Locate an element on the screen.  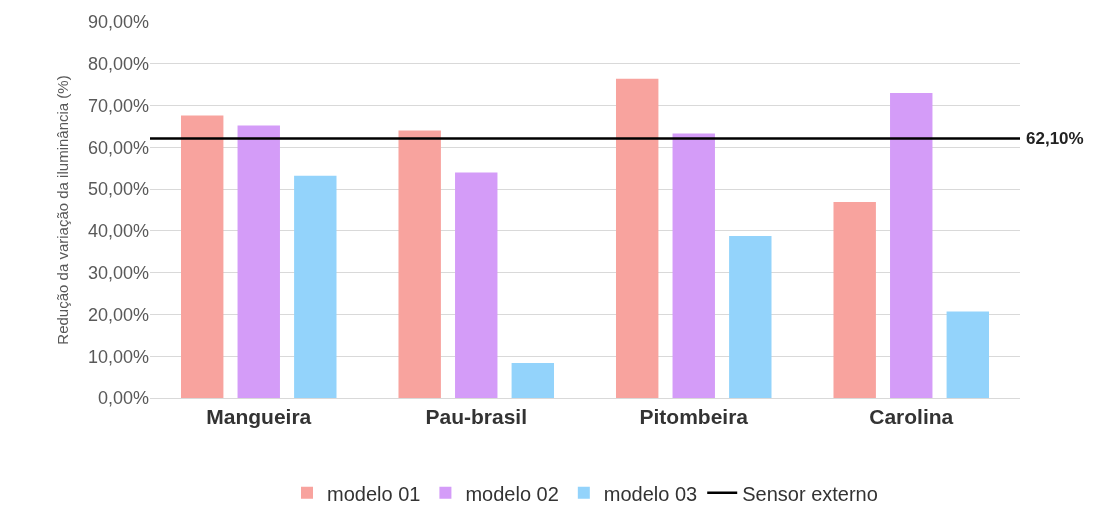
y-tick-label: 90,00% is located at coordinates (118, 22).